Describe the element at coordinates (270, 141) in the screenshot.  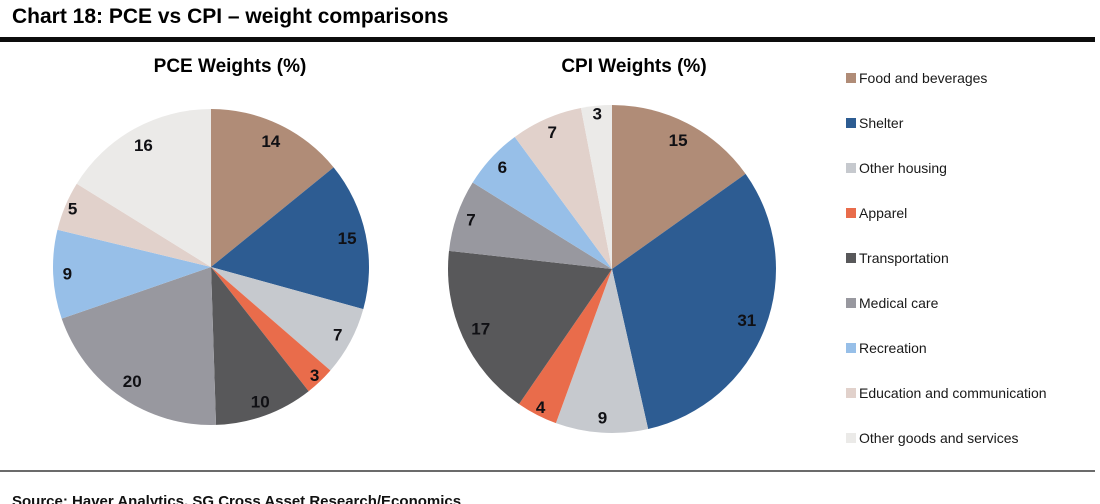
I see `slice-value-label: 14` at that location.